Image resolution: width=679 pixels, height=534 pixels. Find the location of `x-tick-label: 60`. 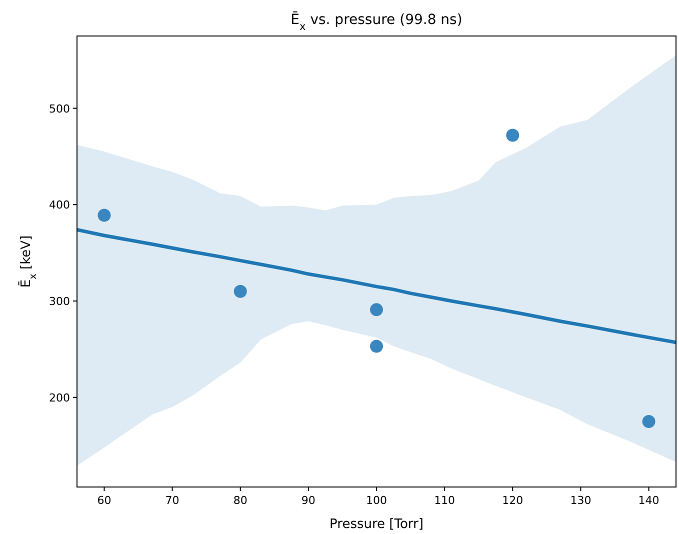

x-tick-label: 60 is located at coordinates (104, 500).